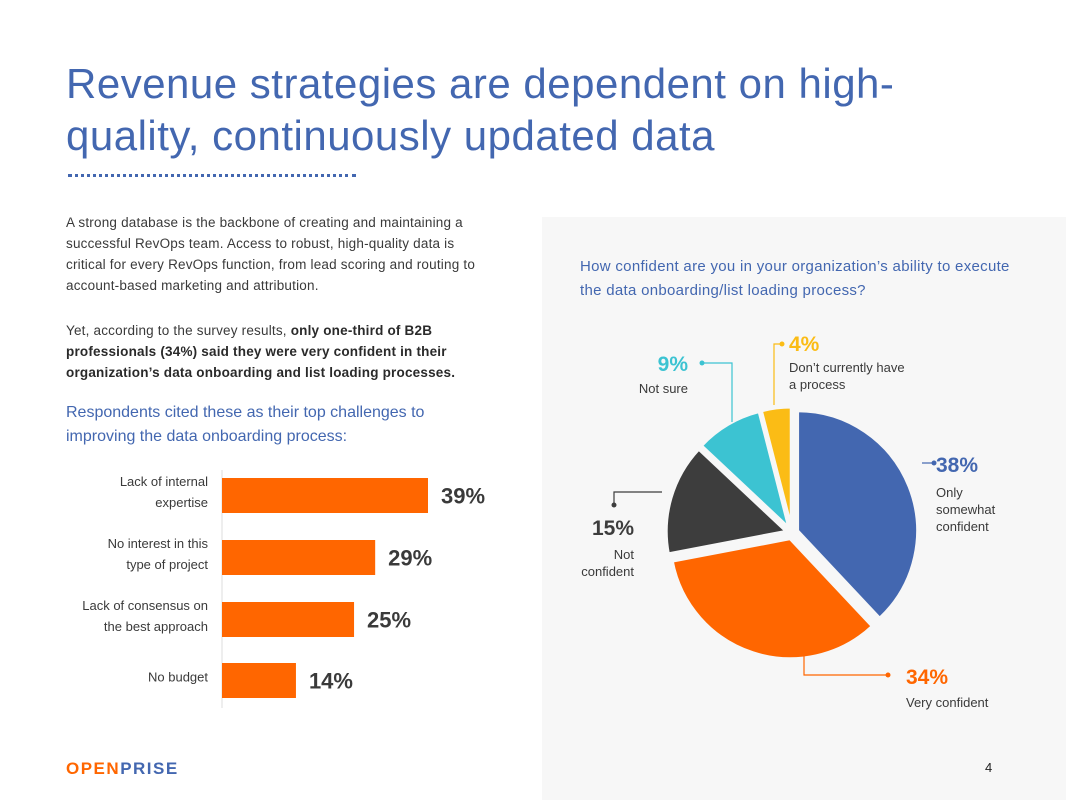 The image size is (1066, 800). I want to click on bar-category-label: the best approach, so click(156, 626).